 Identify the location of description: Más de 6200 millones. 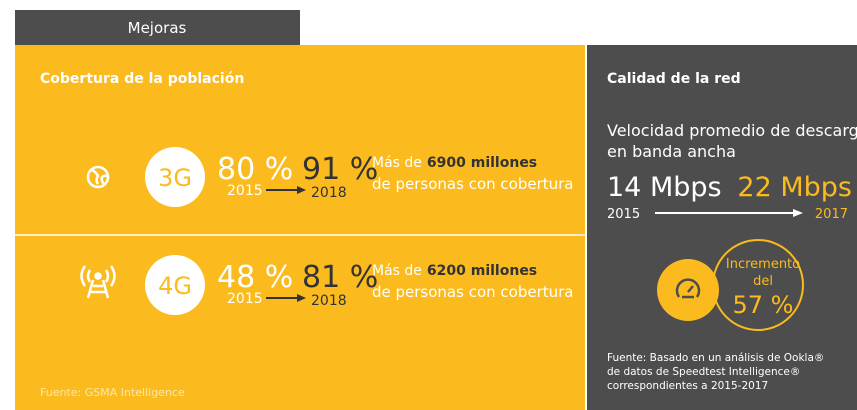
(454, 271).